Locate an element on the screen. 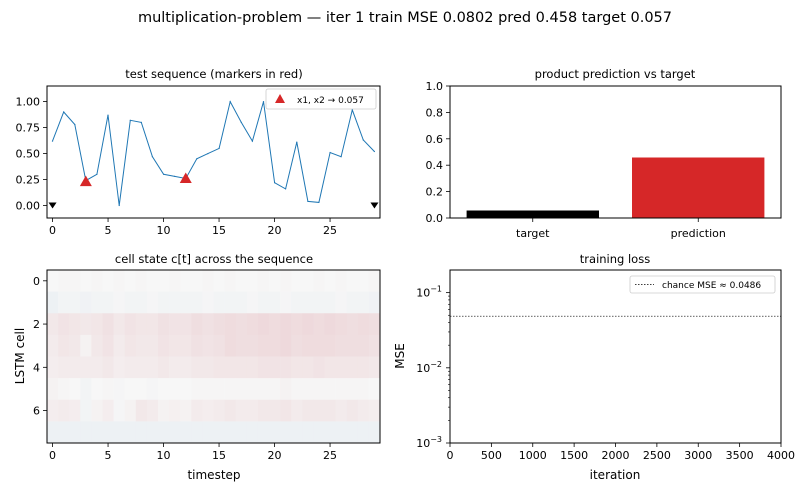 This screenshot has width=810, height=495. y-tick-label: 1.0 is located at coordinates (435, 86).